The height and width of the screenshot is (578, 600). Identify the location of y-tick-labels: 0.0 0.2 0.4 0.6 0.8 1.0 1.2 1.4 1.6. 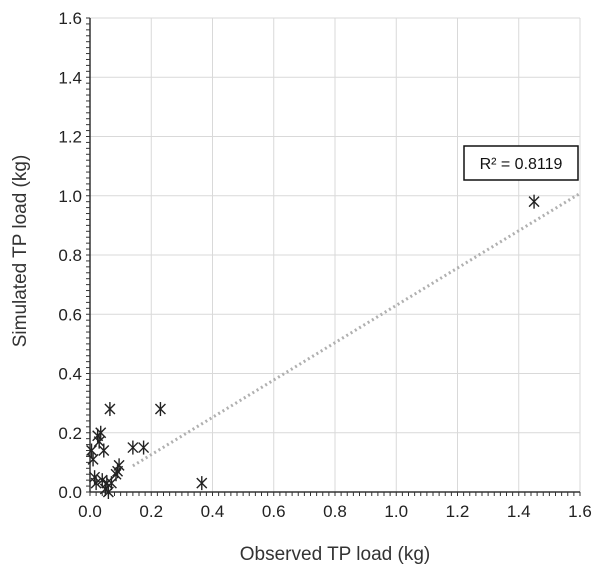
(70, 255).